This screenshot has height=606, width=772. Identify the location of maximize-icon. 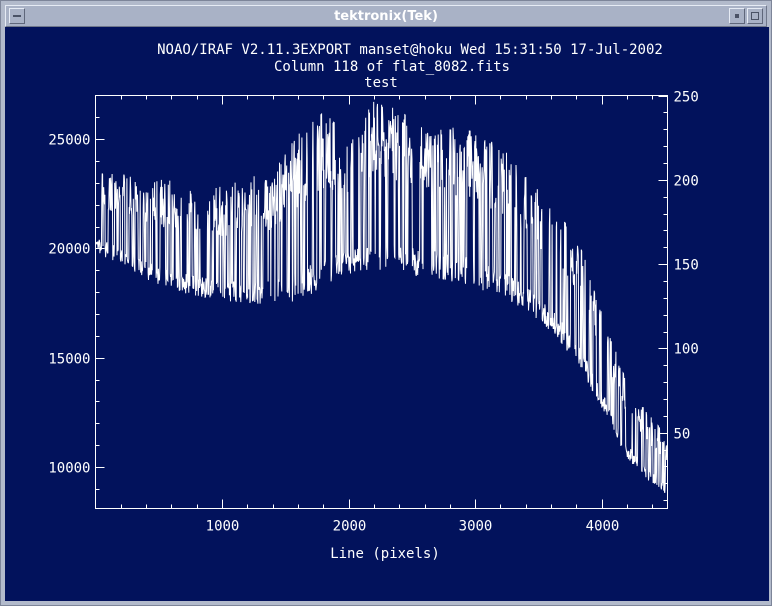
(755, 16).